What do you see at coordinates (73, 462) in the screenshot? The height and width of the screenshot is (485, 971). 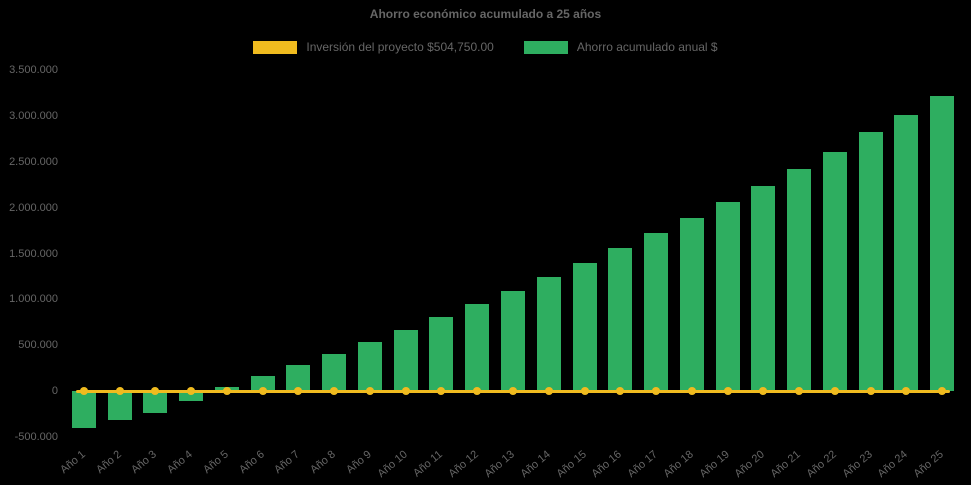 I see `x-axis-label: Año 1` at bounding box center [73, 462].